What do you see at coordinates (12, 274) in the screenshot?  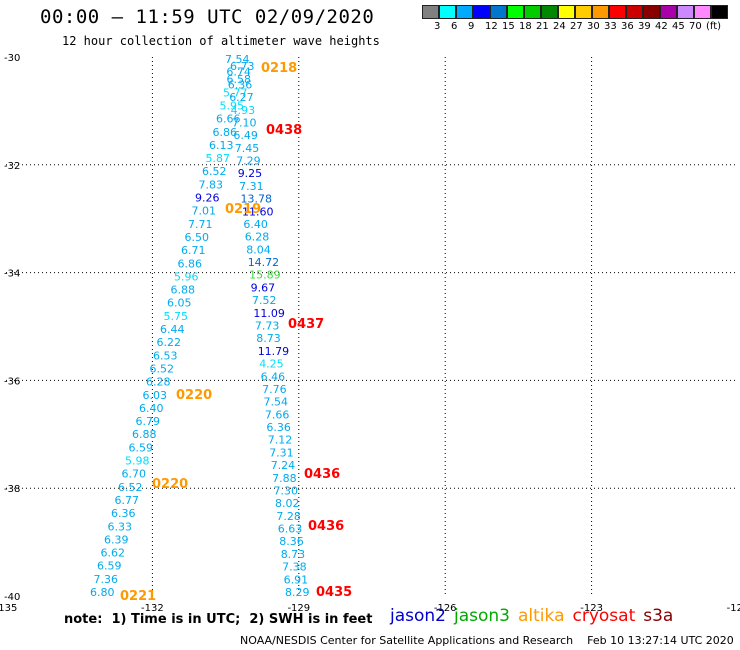 I see `lat-label: -34` at bounding box center [12, 274].